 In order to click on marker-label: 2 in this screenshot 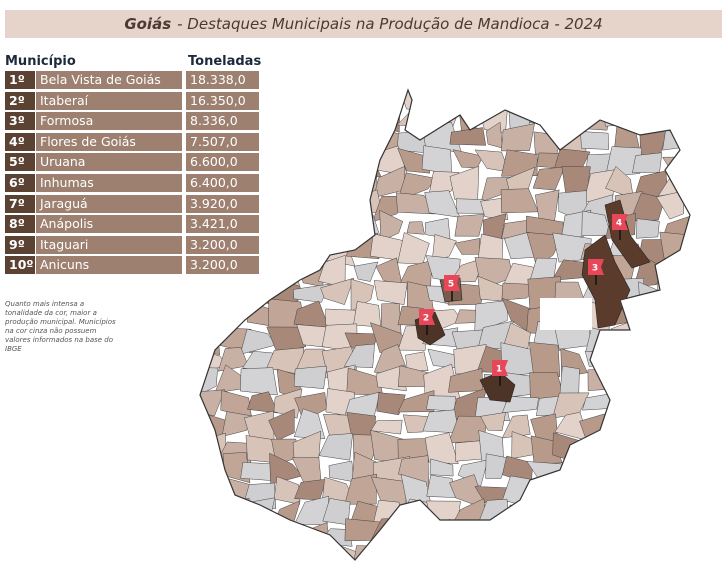, I will do `click(426, 319)`.